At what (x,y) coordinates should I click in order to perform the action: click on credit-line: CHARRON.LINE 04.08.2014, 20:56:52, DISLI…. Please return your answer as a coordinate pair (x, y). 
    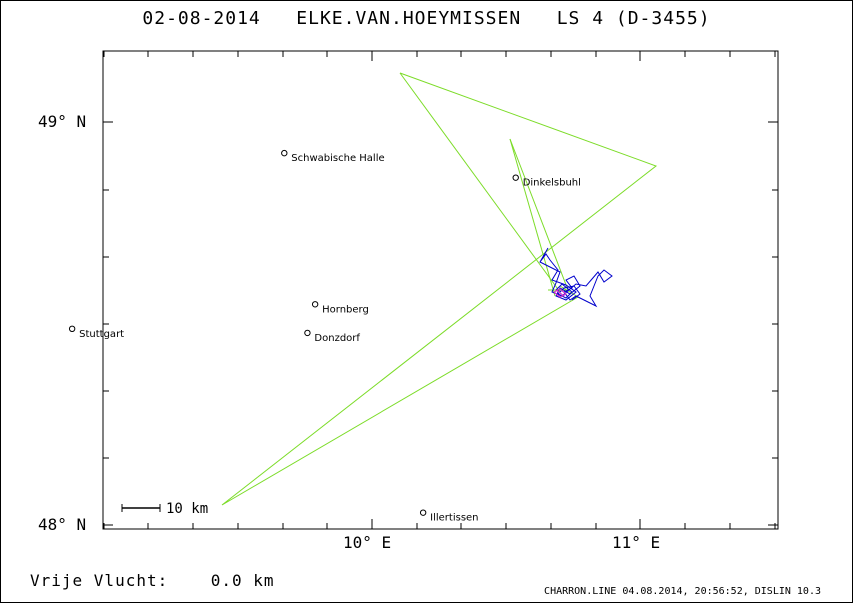
    Looking at the image, I should click on (682, 591).